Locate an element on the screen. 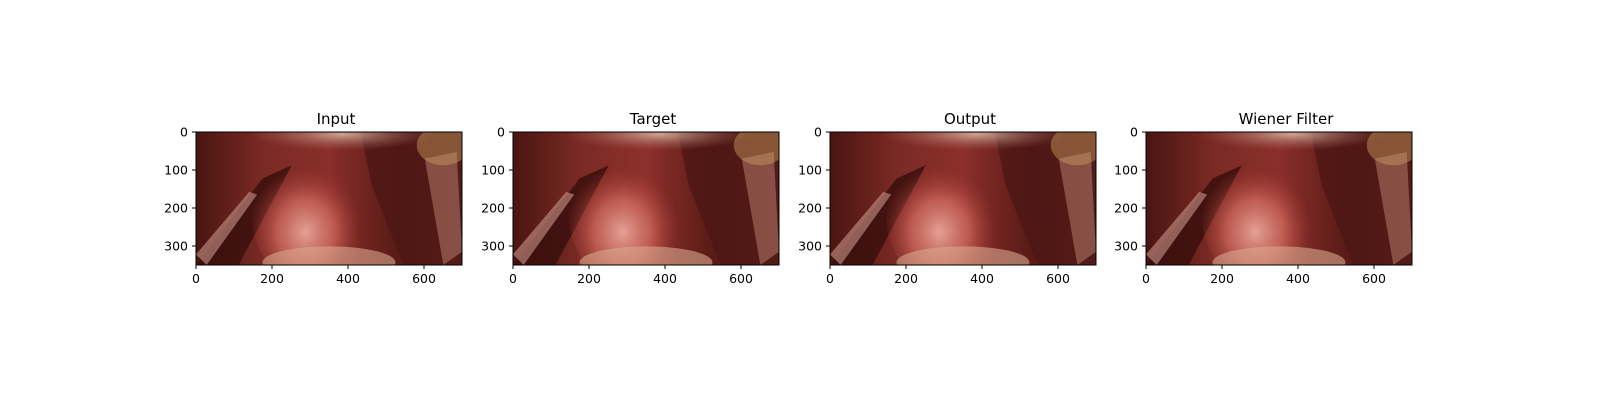  panel-title: Output is located at coordinates (970, 119).